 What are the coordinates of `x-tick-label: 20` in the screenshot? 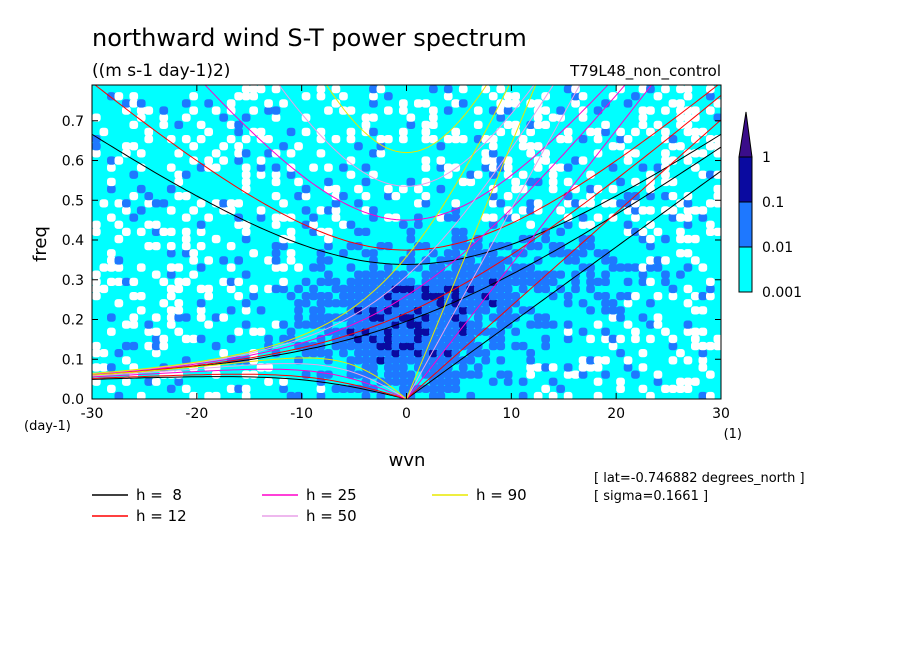 It's located at (616, 414).